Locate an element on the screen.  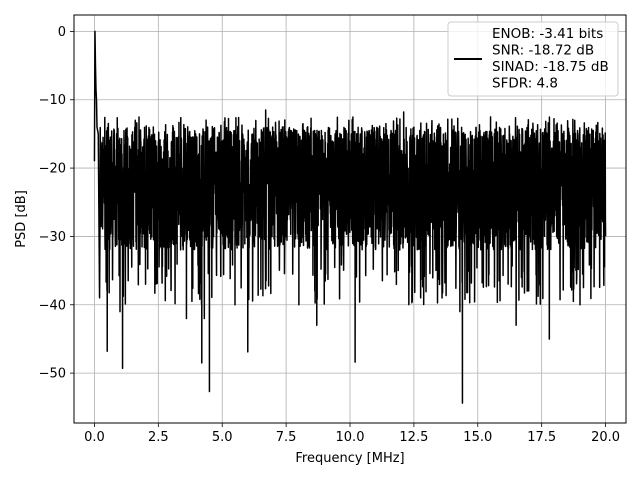
x-tick-label: 2.5 is located at coordinates (158, 437).